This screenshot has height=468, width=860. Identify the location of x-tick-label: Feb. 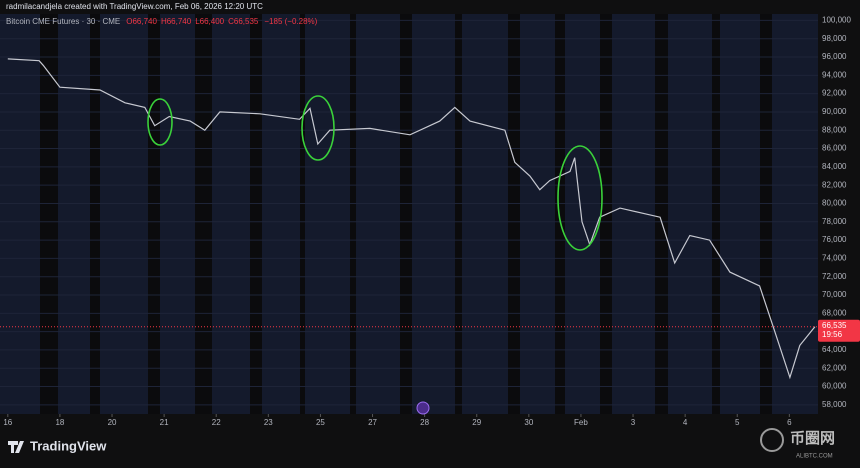
(581, 422).